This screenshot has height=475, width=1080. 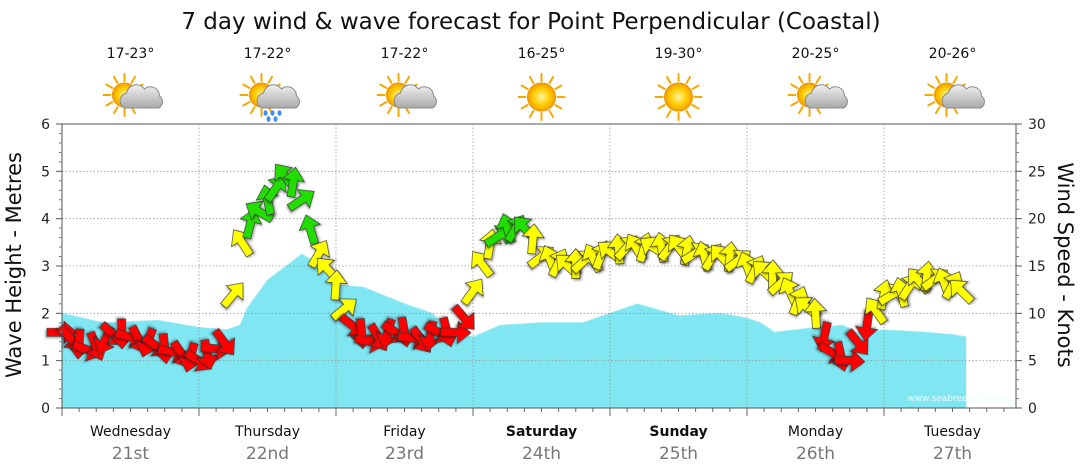 I want to click on day-name-label: Wednesday, so click(x=130, y=432).